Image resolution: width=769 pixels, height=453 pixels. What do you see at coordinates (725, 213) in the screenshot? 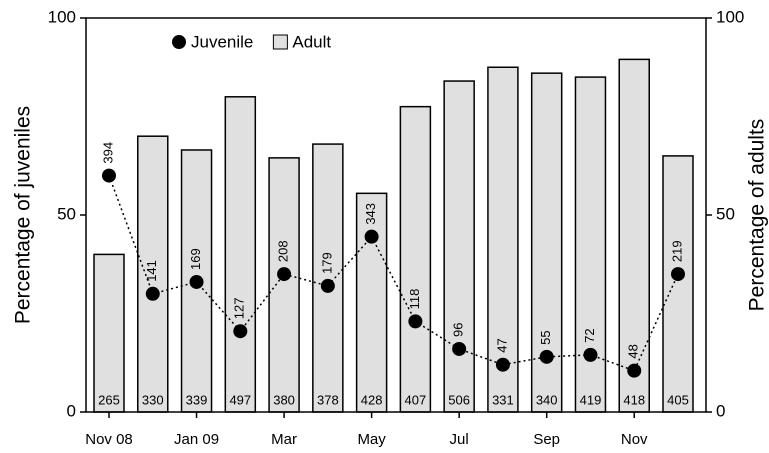
I see `y2-tick-label: 50` at bounding box center [725, 213].